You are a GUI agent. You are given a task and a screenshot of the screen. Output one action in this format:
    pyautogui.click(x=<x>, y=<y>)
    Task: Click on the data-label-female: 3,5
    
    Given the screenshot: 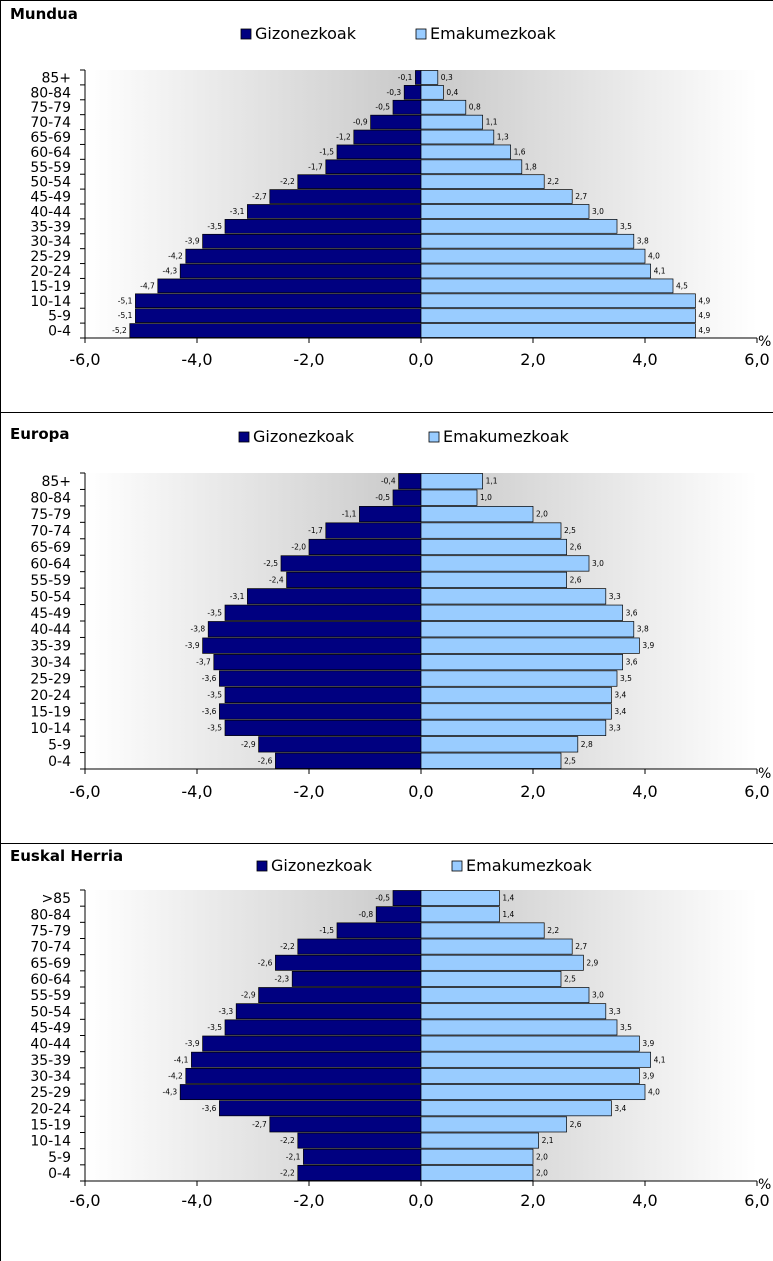 What is the action you would take?
    pyautogui.click(x=626, y=1027)
    